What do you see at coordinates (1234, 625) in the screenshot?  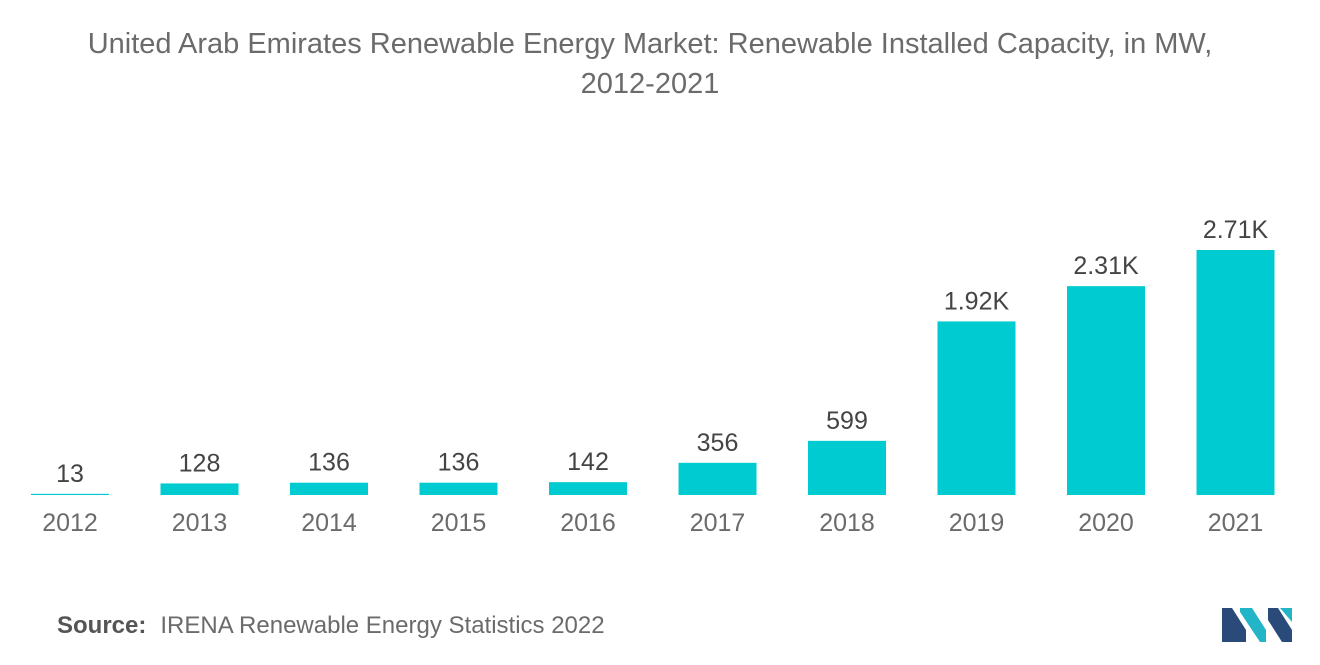 I see `logo-shape-left` at bounding box center [1234, 625].